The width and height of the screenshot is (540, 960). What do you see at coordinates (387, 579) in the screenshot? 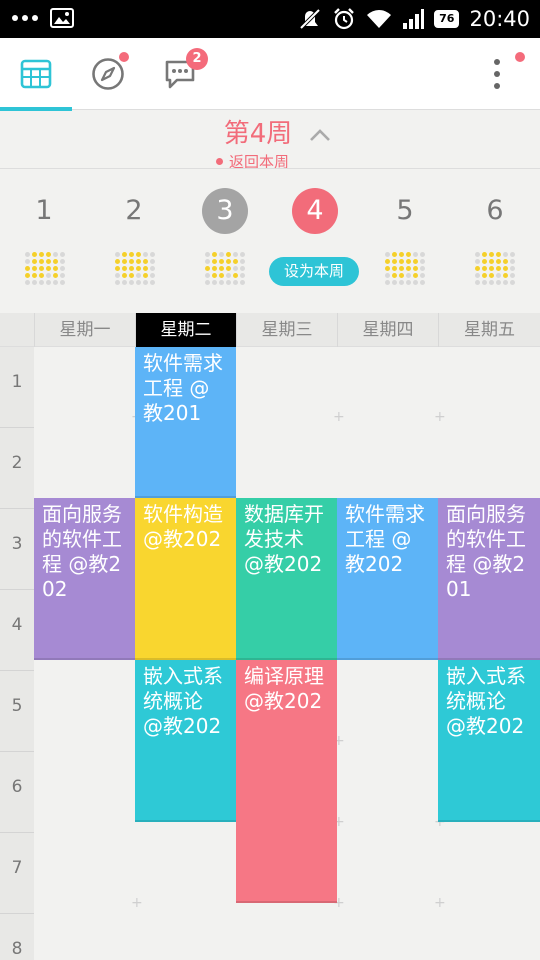
I see `course-card: 软件需求工程 @教202` at bounding box center [387, 579].